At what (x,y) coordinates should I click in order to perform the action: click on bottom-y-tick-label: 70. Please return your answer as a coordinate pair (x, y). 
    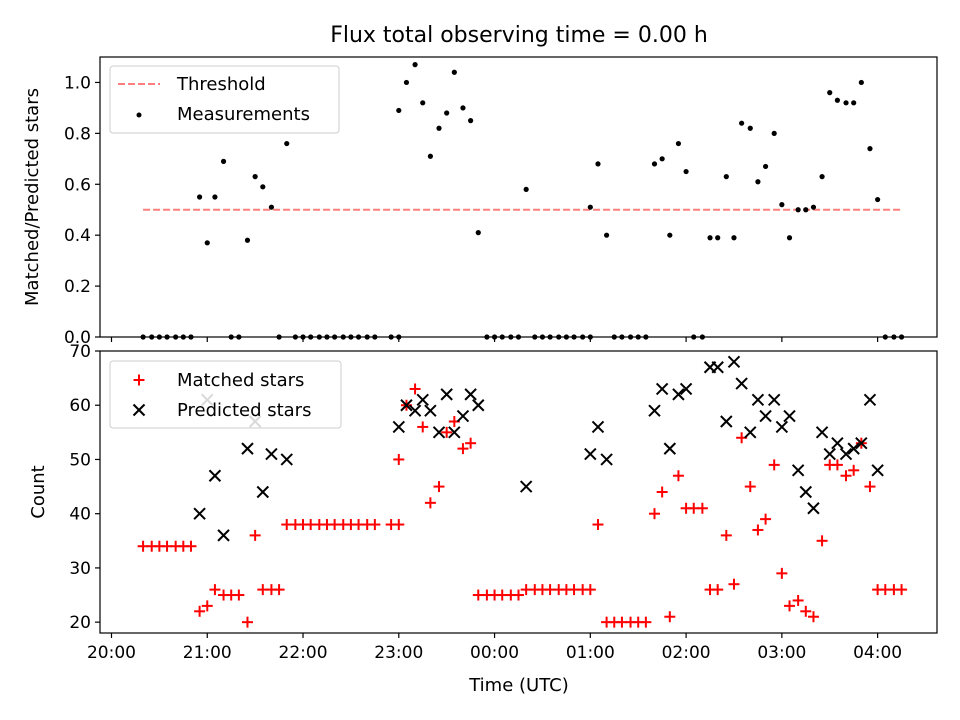
    Looking at the image, I should click on (80, 352).